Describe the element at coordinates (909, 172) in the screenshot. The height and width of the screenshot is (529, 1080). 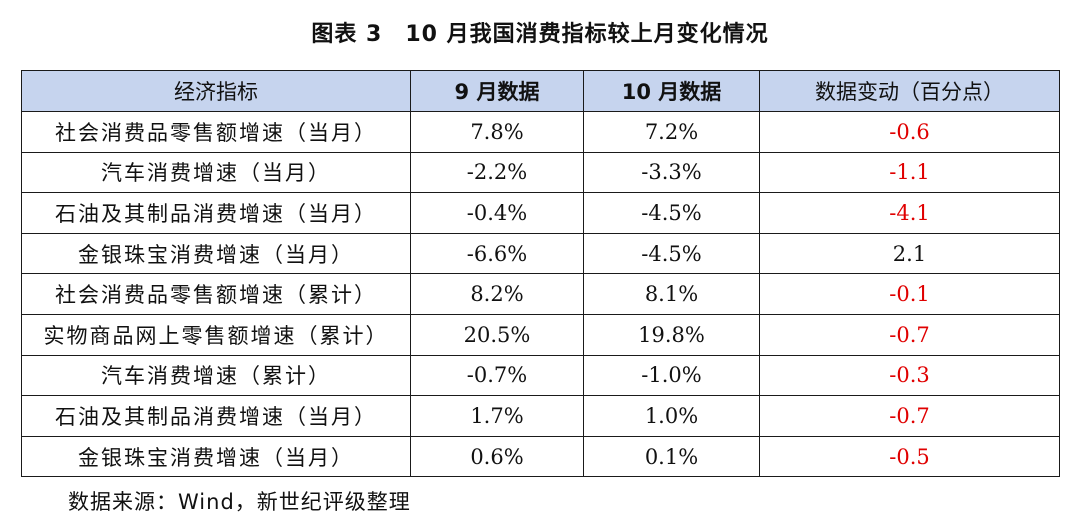
I see `change-value: -1.1` at that location.